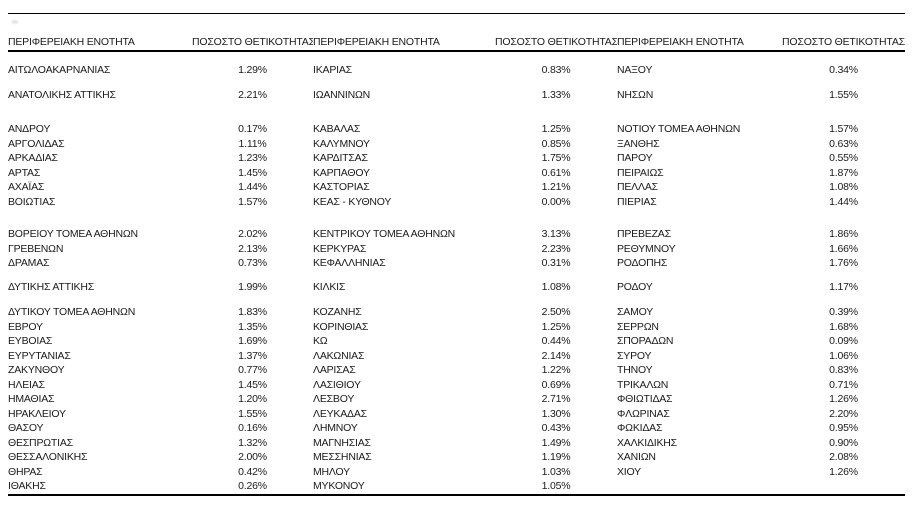  I want to click on table-row: ΓΡΕΒΕΝΩΝ 2.13% ΚΕΡΚΥΡΑΣ 2.23% ΡΕΘΥΜΝΟΥ 1.66%, so click(456, 249).